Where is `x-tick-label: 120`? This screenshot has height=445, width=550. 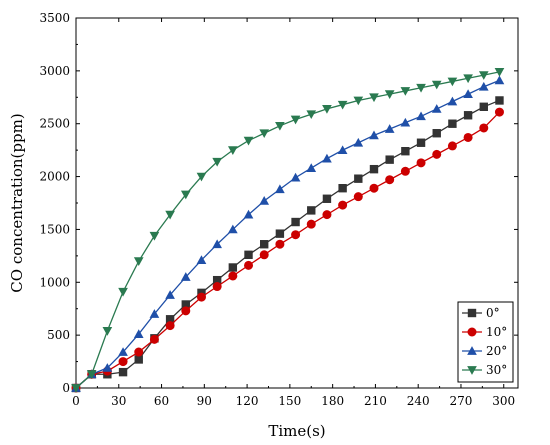 x-tick-label: 120 is located at coordinates (247, 401).